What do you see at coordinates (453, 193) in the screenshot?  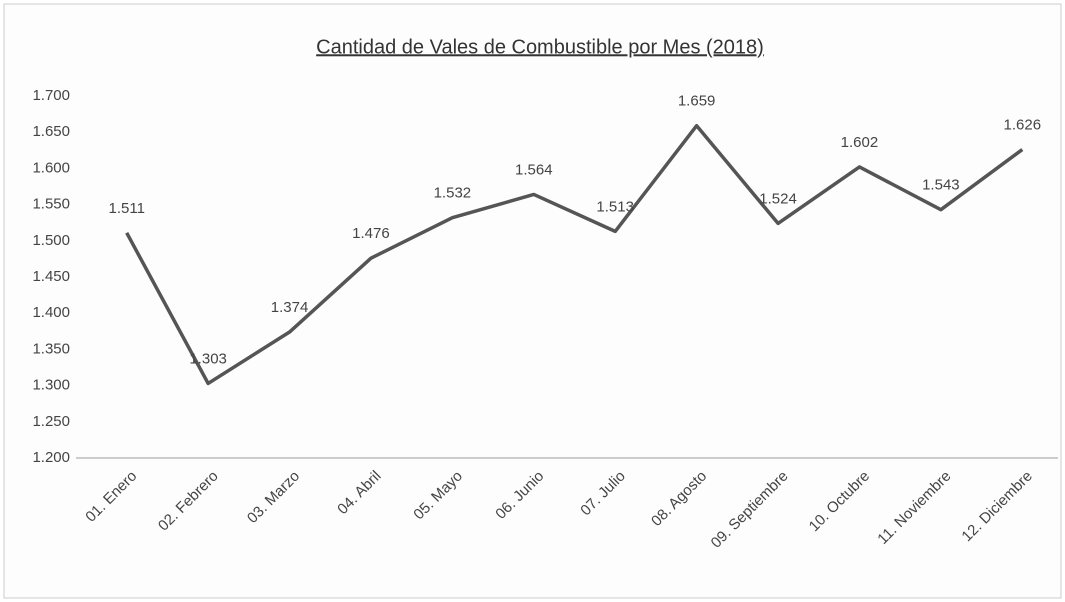 I see `data-label: 1.532` at bounding box center [453, 193].